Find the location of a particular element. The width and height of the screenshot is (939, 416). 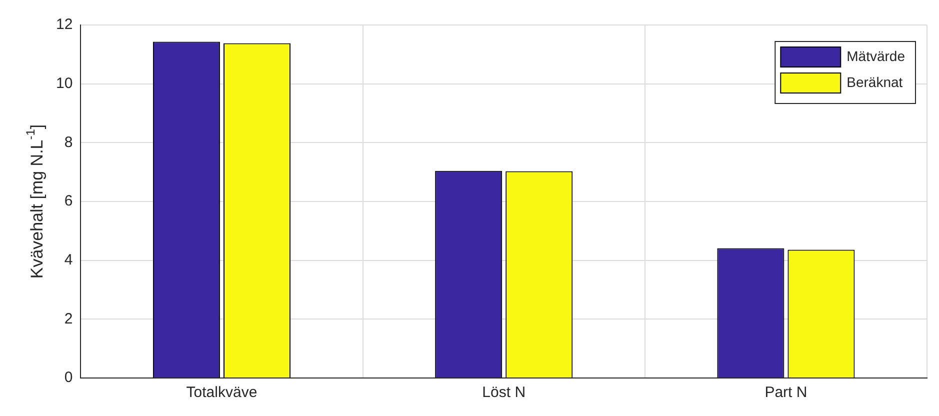

y-tick-label: 6 is located at coordinates (68, 201).